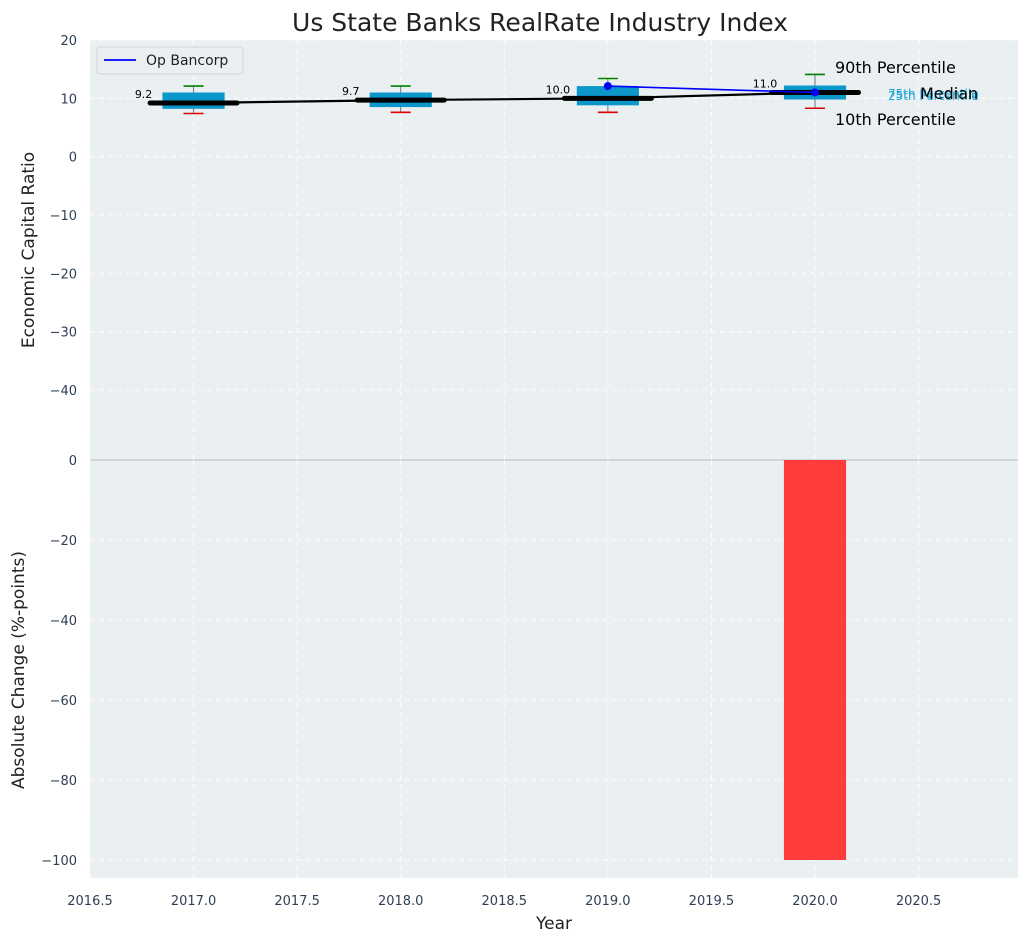 The image size is (1029, 942). Describe the element at coordinates (558, 89) in the screenshot. I see `median-data-label: 10.0` at that location.